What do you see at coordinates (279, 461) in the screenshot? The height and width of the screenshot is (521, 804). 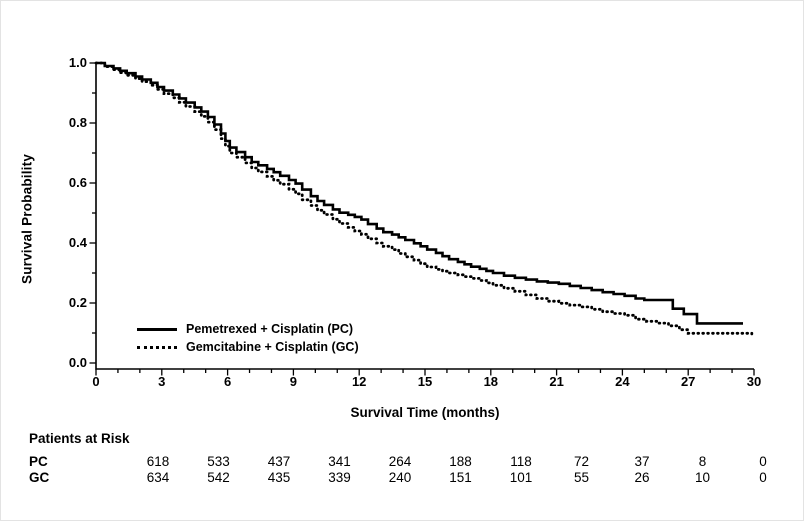 I see `risk-value-pc: 437` at bounding box center [279, 461].